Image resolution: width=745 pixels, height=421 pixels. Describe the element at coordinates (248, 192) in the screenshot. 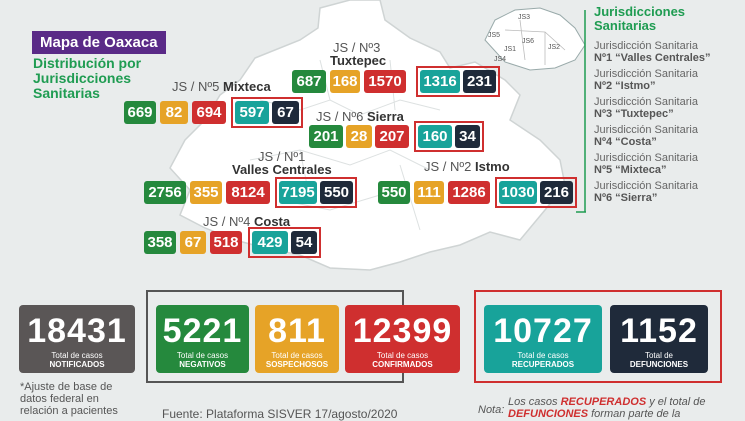

I see `valles-confirmados: 8124` at that location.